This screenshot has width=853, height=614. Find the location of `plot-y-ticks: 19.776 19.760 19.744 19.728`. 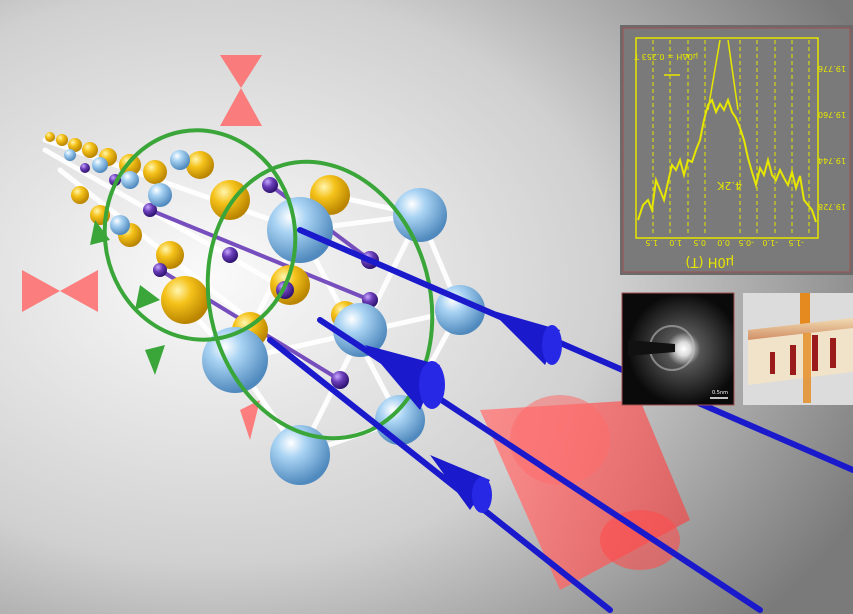

plot-y-ticks: 19.776 19.760 19.744 19.728 is located at coordinates (832, 137).